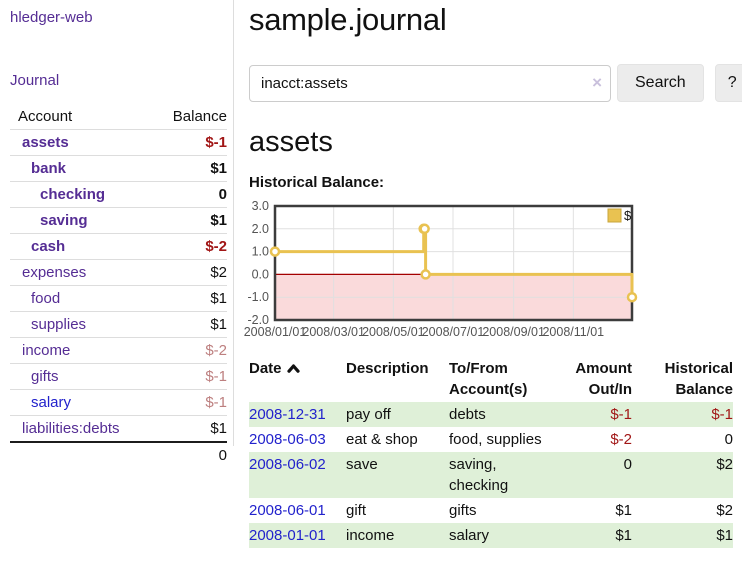 The width and height of the screenshot is (742, 582). Describe the element at coordinates (118, 220) in the screenshot. I see `account-row: saving $1` at that location.